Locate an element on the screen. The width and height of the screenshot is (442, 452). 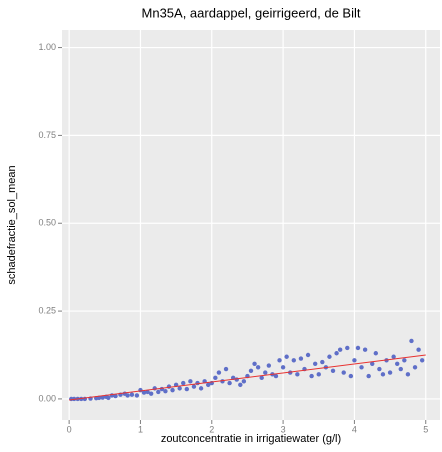
y-tick-label: 1.00 is located at coordinates (47, 47).